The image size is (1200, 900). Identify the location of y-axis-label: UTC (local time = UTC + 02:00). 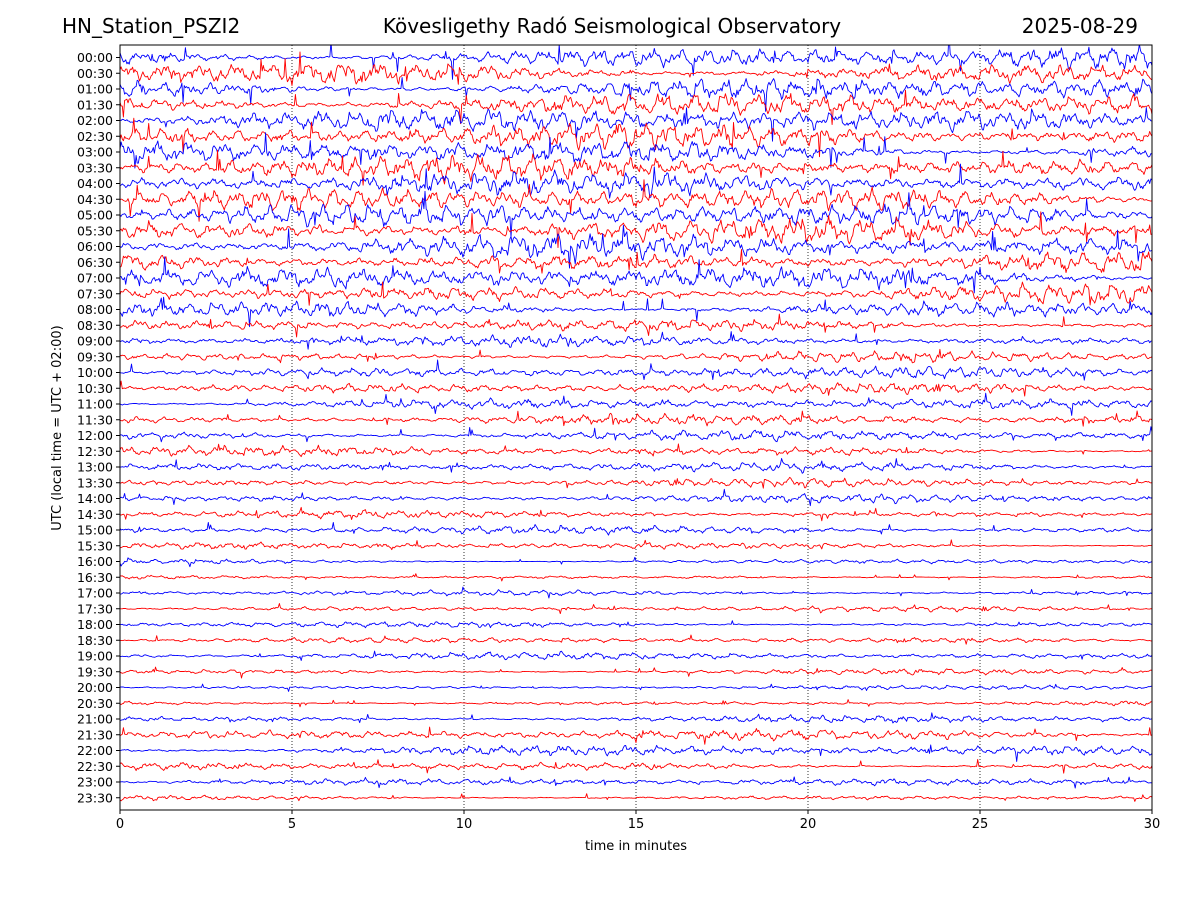
(57, 427).